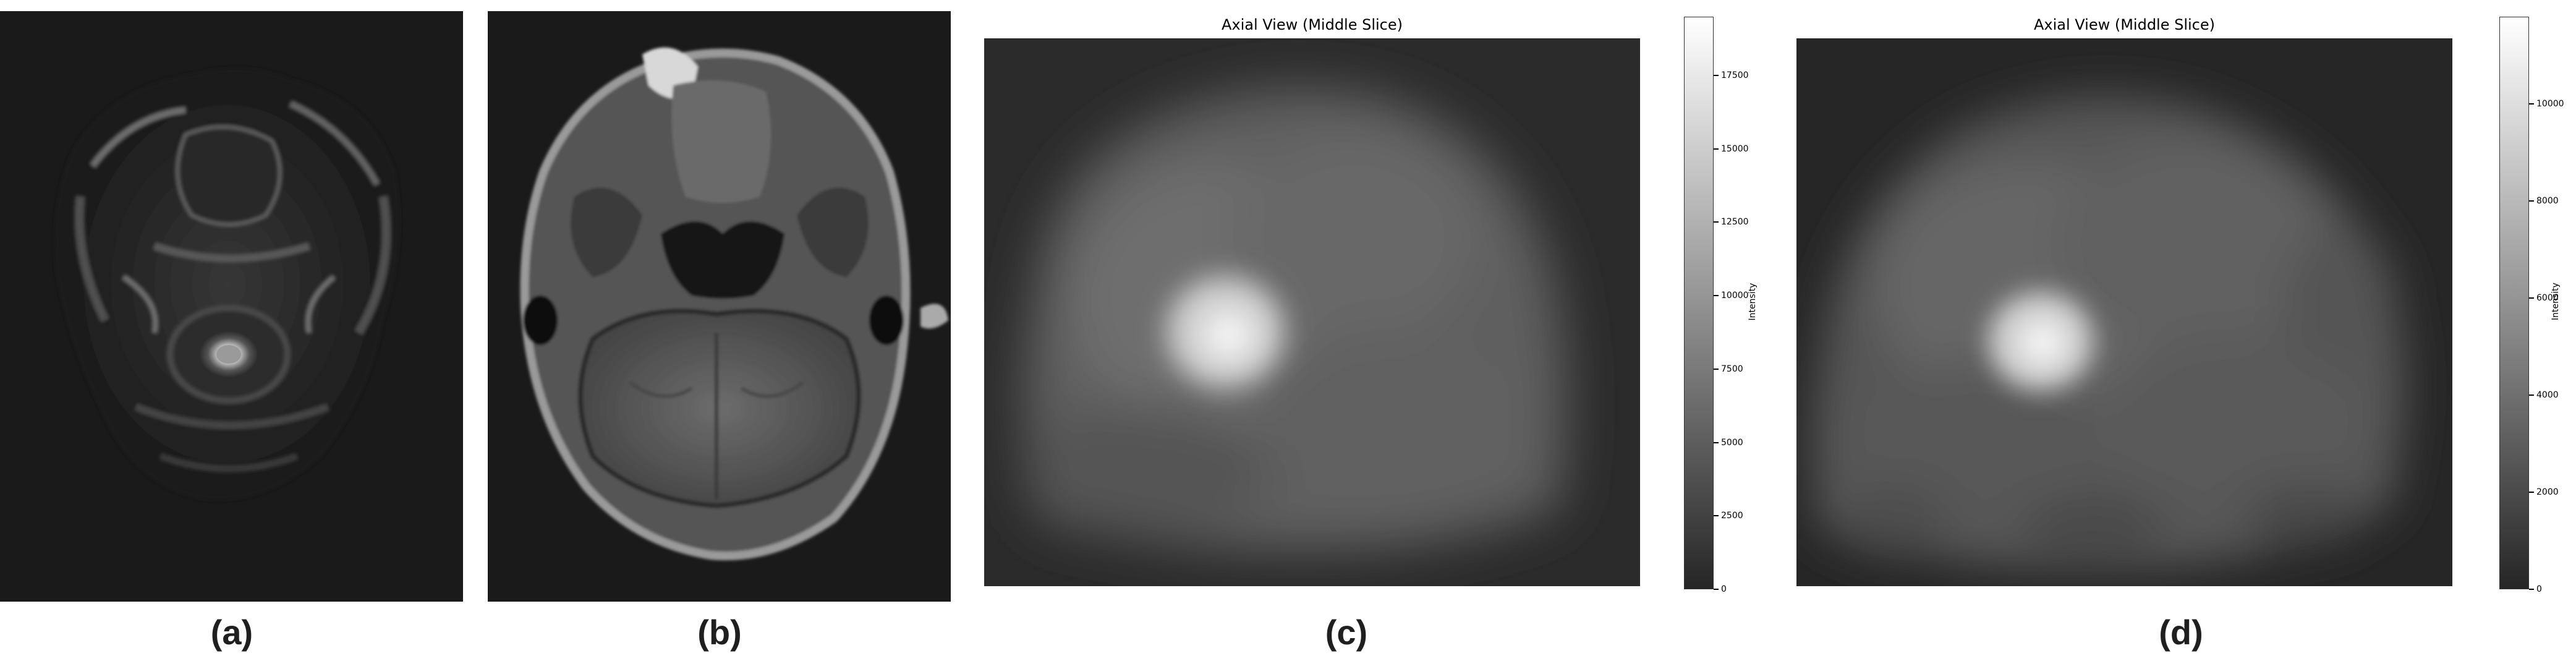 This screenshot has width=2576, height=661. What do you see at coordinates (2547, 492) in the screenshot?
I see `colorbar-tick-label: 2000` at bounding box center [2547, 492].